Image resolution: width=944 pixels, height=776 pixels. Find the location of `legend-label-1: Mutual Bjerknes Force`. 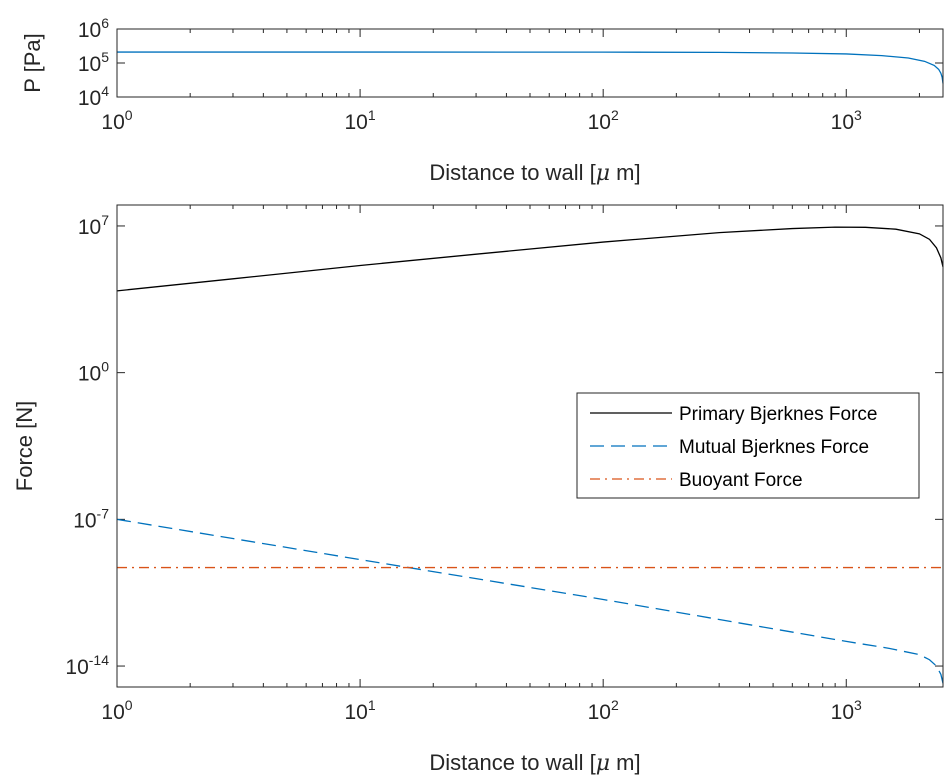

legend-label-1: Mutual Bjerknes Force is located at coordinates (774, 447).